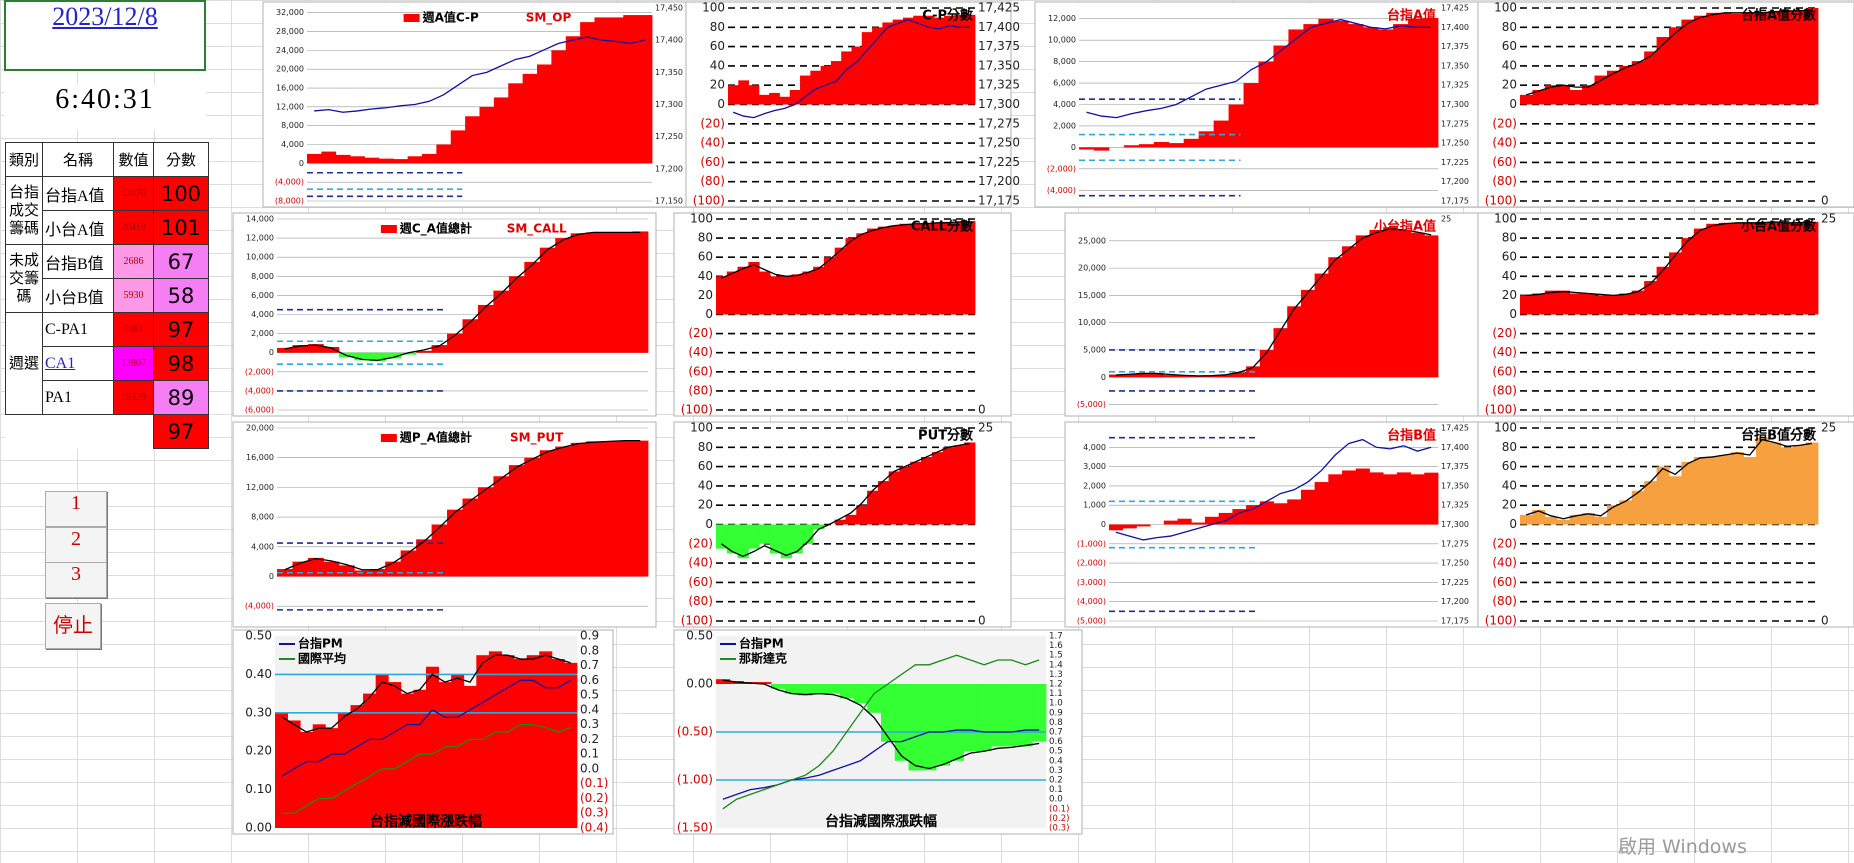 This screenshot has height=863, width=1854. Describe the element at coordinates (24, 210) in the screenshot. I see `group-cell: 台指成交籌碼` at that location.